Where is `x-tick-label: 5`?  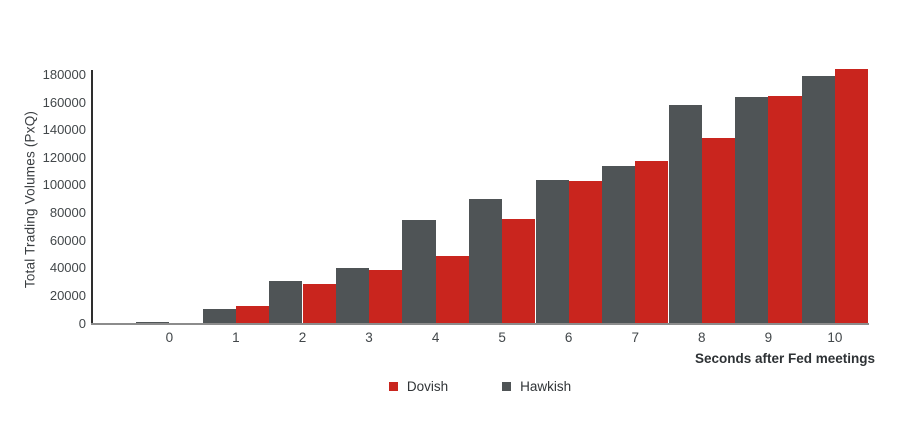
x-tick-label: 5 is located at coordinates (502, 337).